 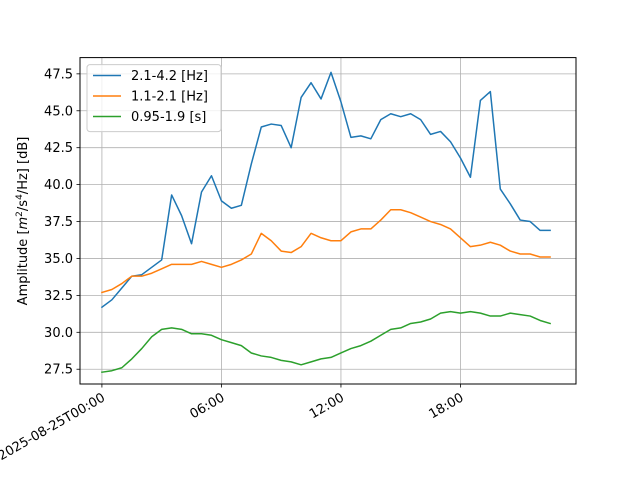 I want to click on x-tick-label: 2025-08-25T00:00, so click(x=54, y=426).